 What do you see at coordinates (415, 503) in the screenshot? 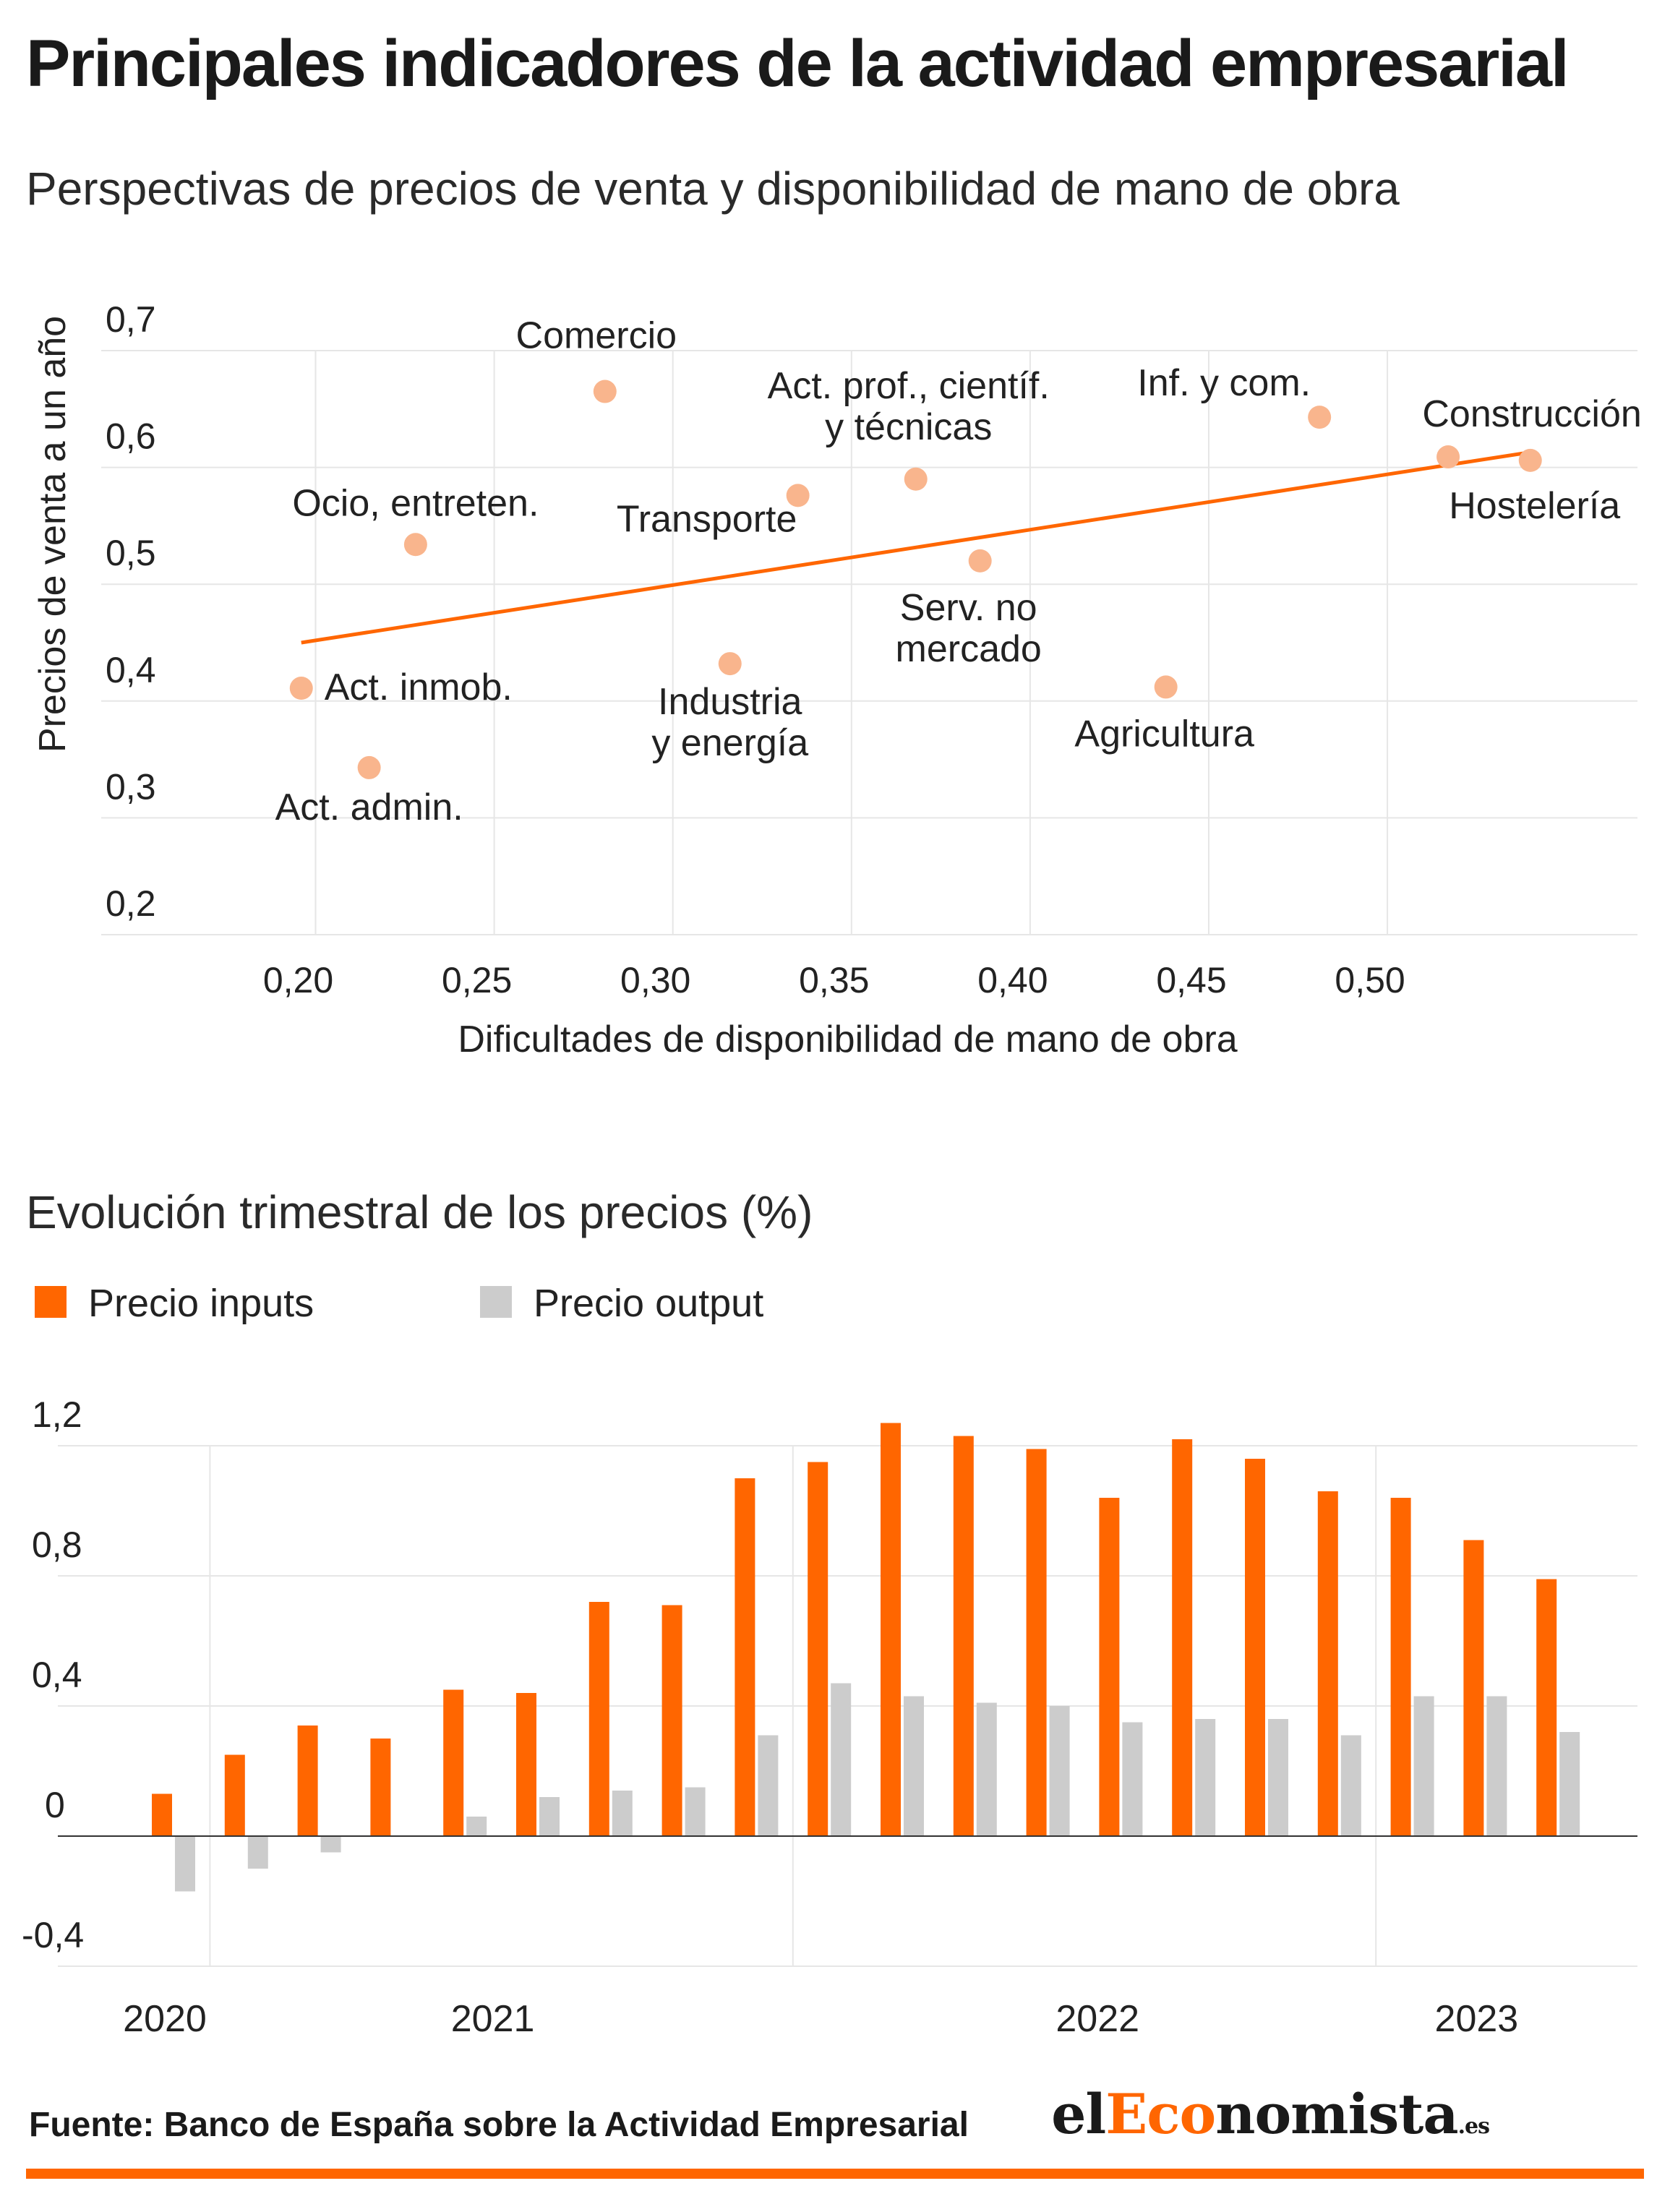
I see `scatter-point-label: Ocio, entreten.` at bounding box center [415, 503].